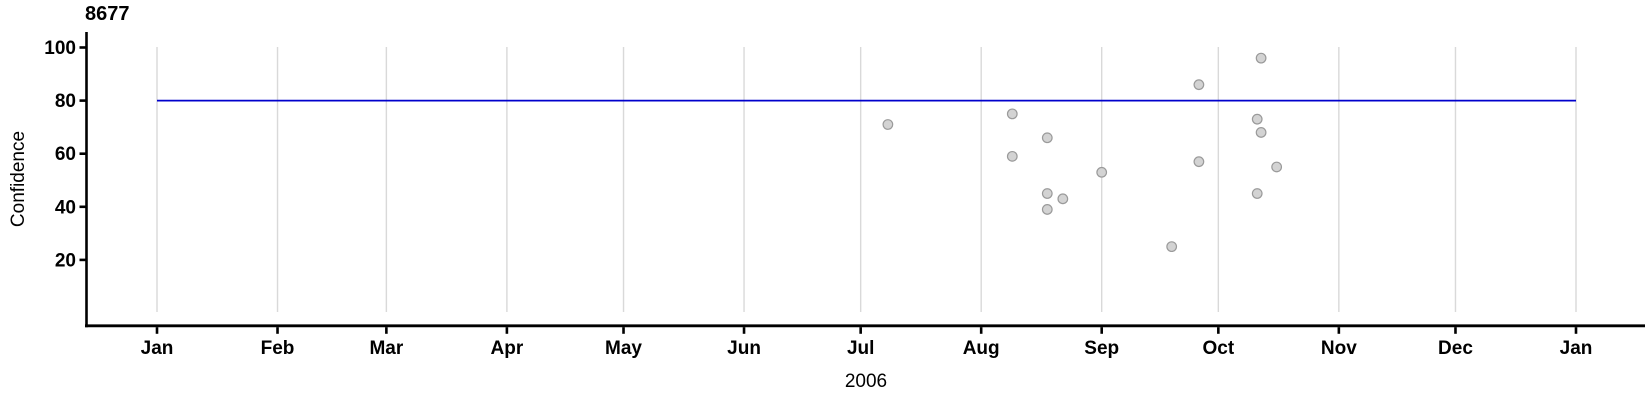 Image resolution: width=1650 pixels, height=400 pixels. What do you see at coordinates (65, 101) in the screenshot?
I see `y-tick-label: 80` at bounding box center [65, 101].